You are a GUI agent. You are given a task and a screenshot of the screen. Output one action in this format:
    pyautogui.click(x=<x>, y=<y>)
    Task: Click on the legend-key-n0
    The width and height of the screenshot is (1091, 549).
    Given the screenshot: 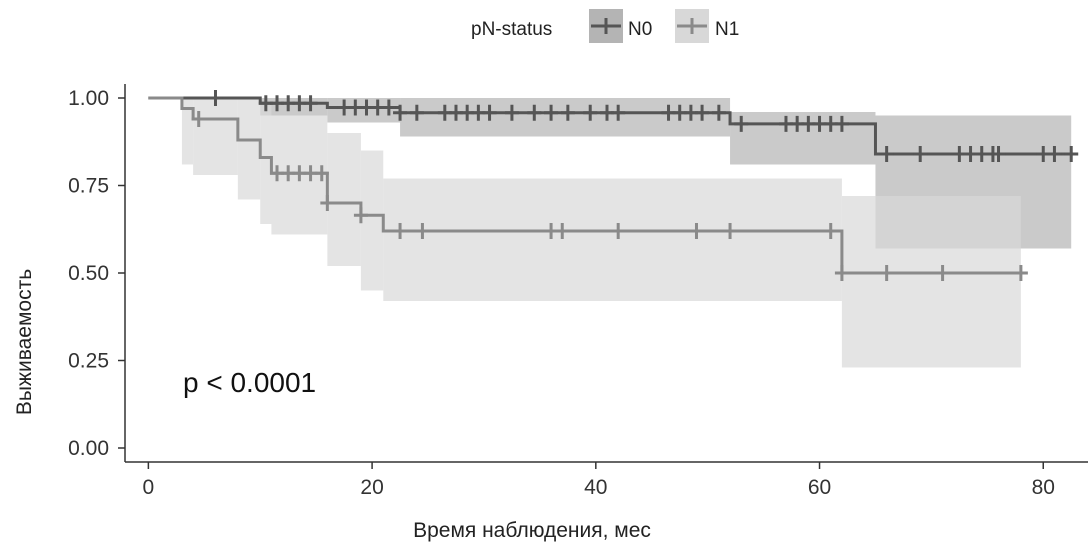 What is the action you would take?
    pyautogui.click(x=606, y=26)
    